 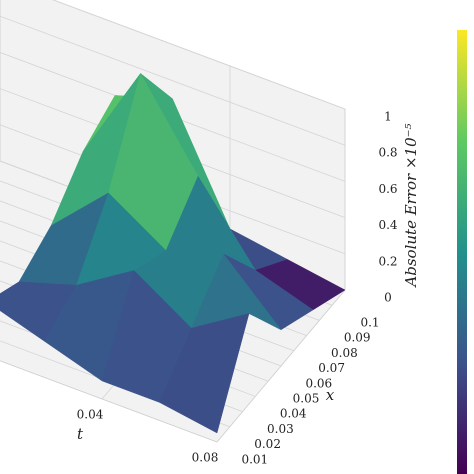 What do you see at coordinates (293, 414) in the screenshot?
I see `x-tick-label: 0.04` at bounding box center [293, 414].